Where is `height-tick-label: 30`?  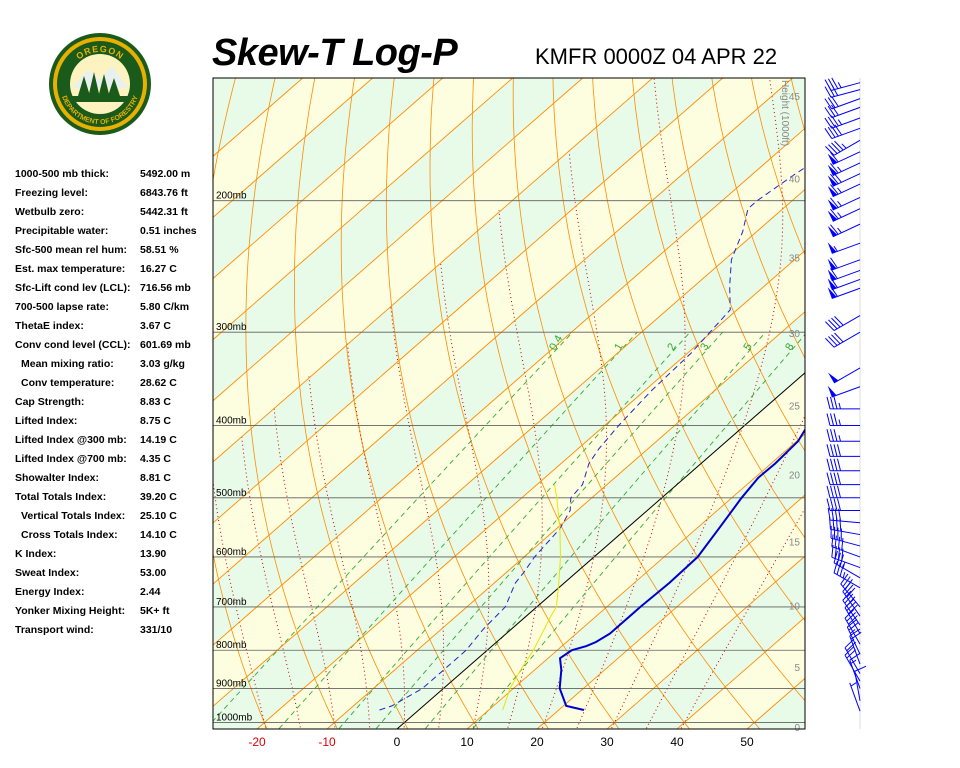
height-tick-label: 30 is located at coordinates (795, 334).